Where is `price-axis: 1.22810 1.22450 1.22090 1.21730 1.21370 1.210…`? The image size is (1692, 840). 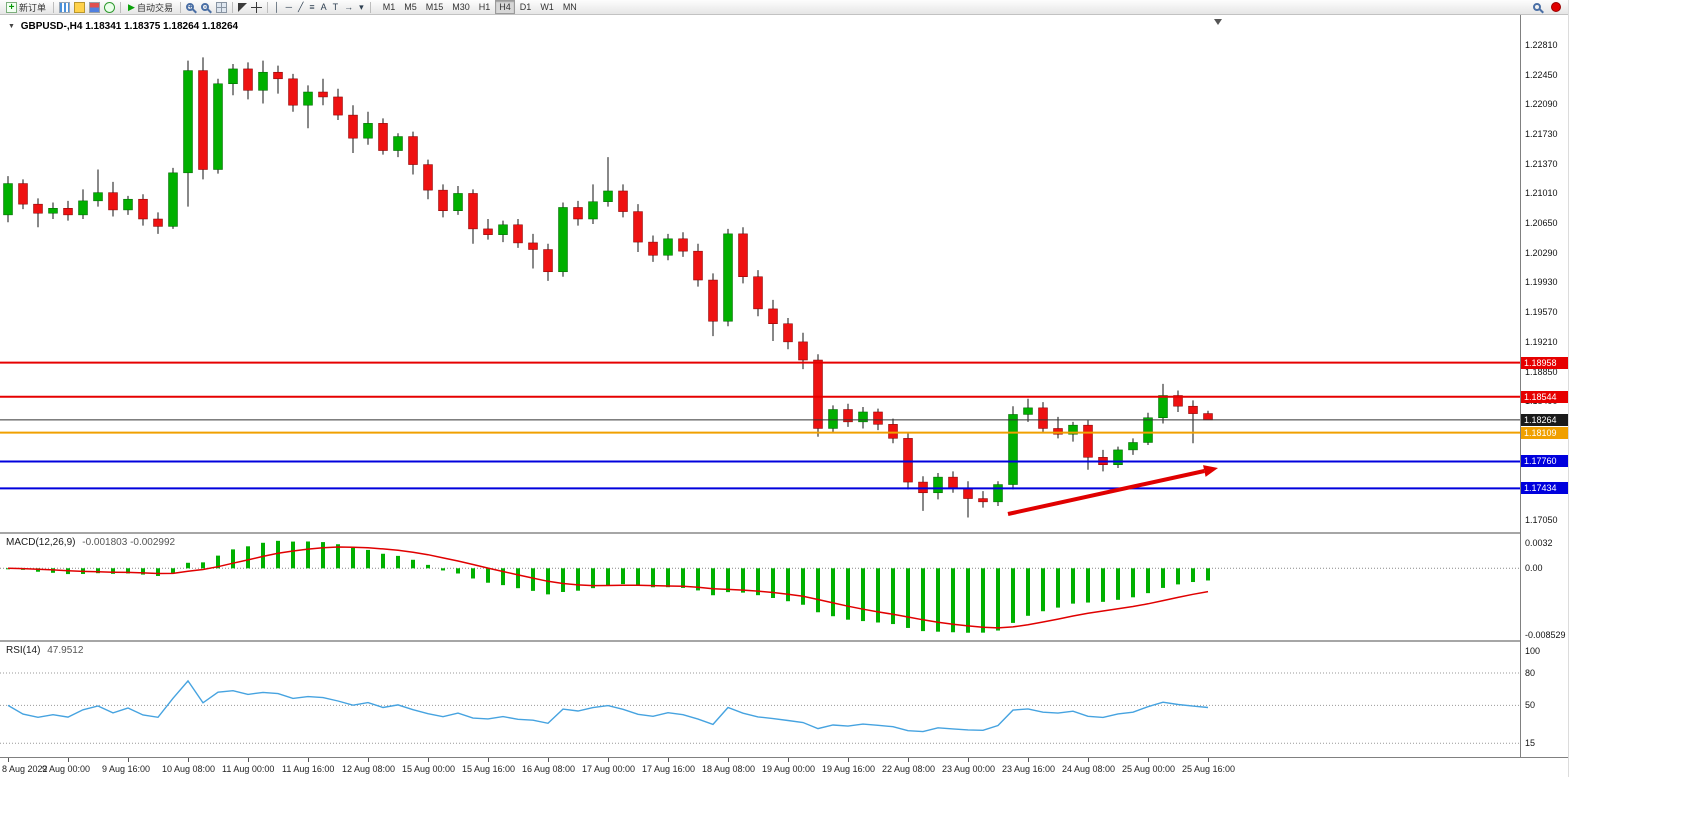
price-axis: 1.22810 1.22450 1.22090 1.21730 1.21370 1.210… is located at coordinates (1544, 386).